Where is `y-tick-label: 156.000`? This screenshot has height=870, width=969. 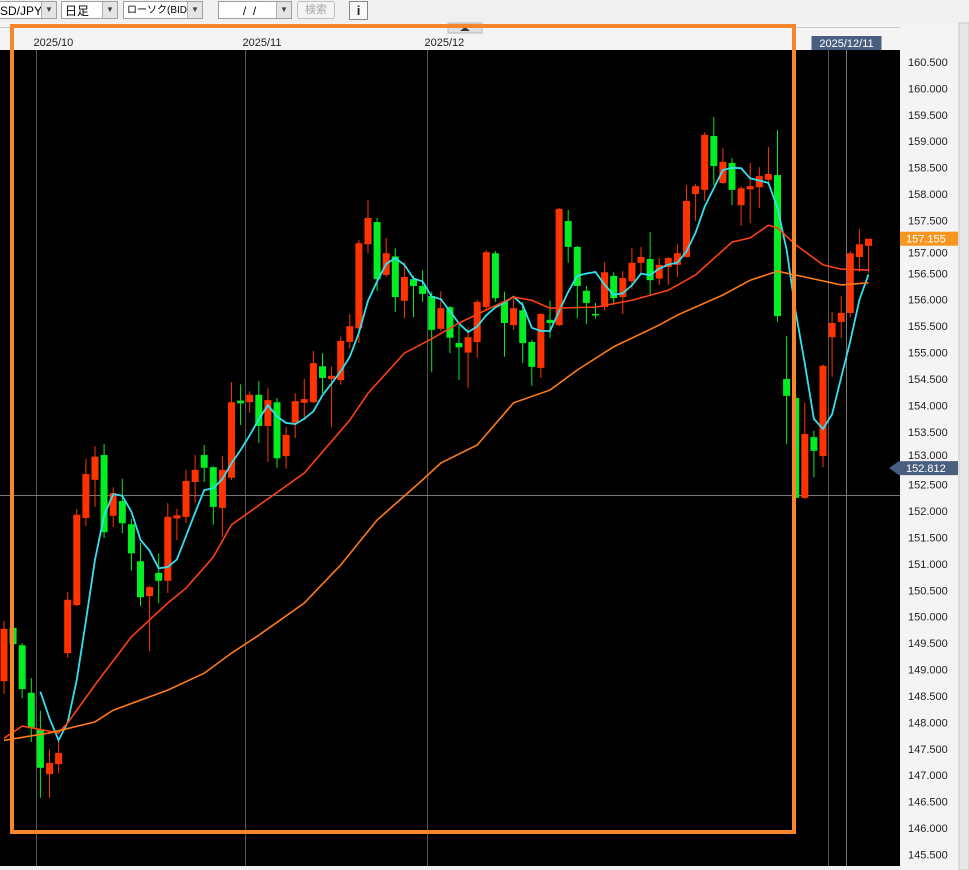 y-tick-label: 156.000 is located at coordinates (928, 301).